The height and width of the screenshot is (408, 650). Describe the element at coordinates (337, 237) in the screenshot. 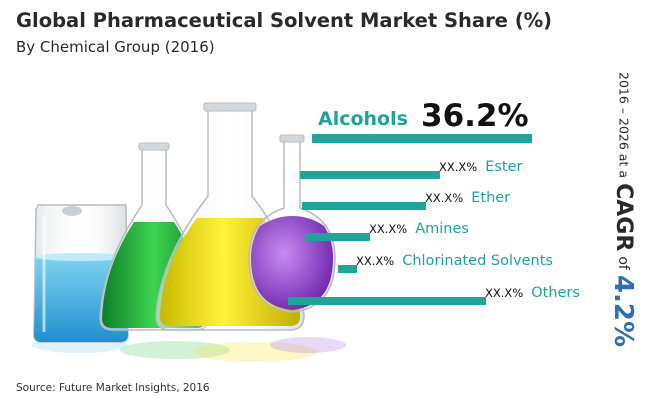

I see `bar-amines` at that location.